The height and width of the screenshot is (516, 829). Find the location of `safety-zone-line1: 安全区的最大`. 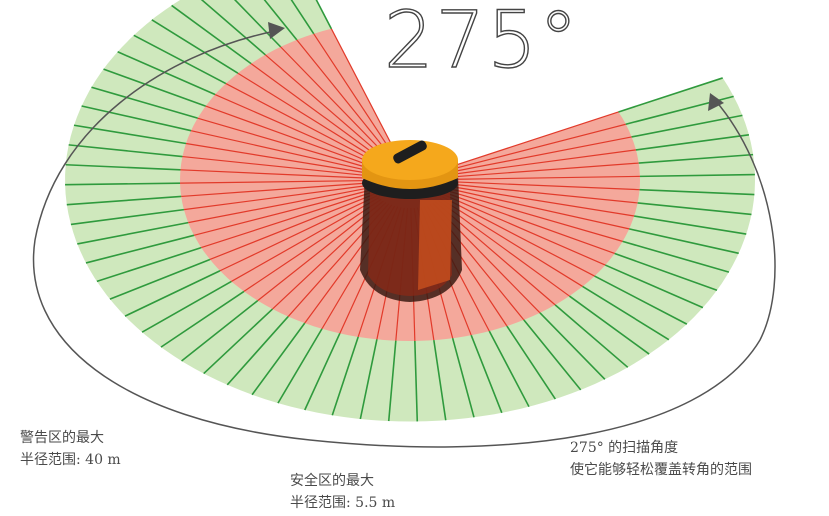

safety-zone-line1: 安全区的最大 is located at coordinates (332, 481).